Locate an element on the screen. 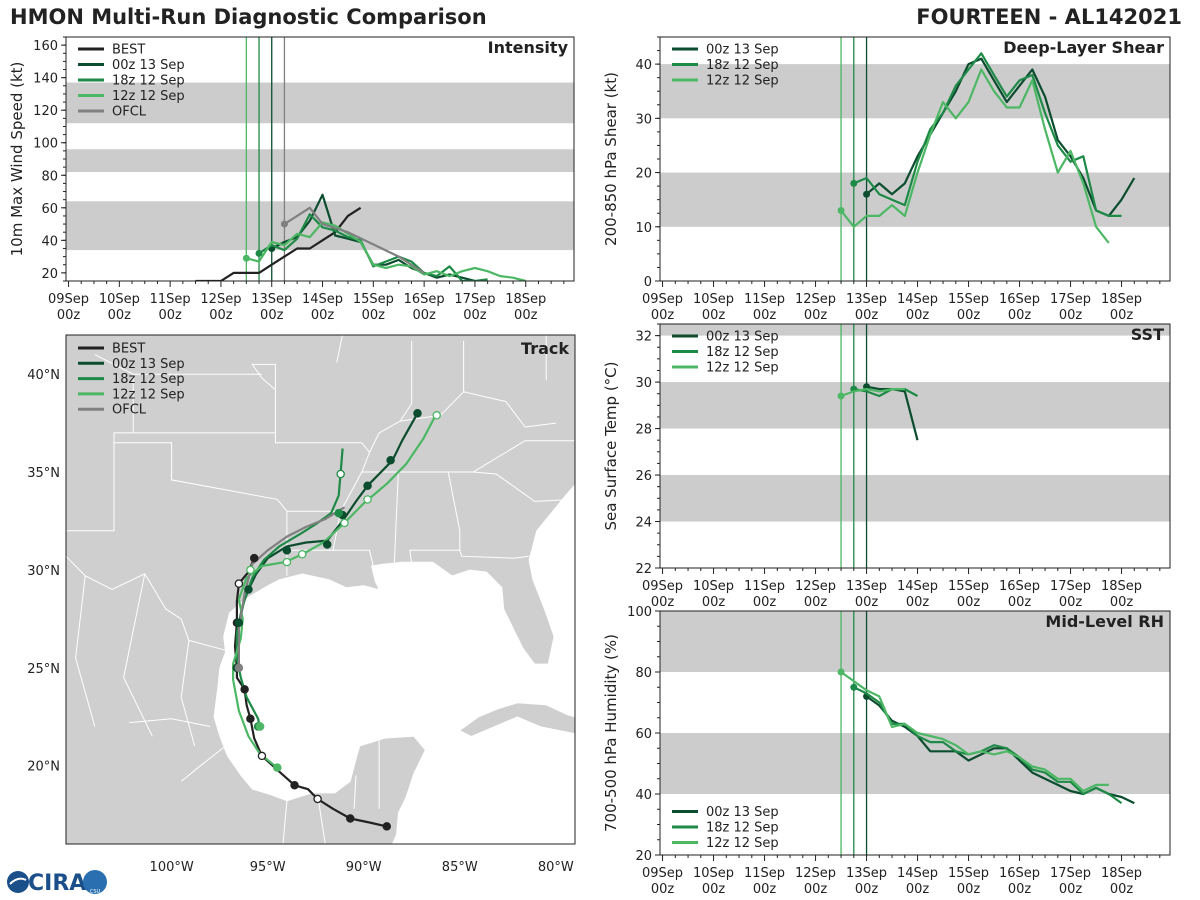  rh-ytick-label-2: 60 is located at coordinates (643, 734).